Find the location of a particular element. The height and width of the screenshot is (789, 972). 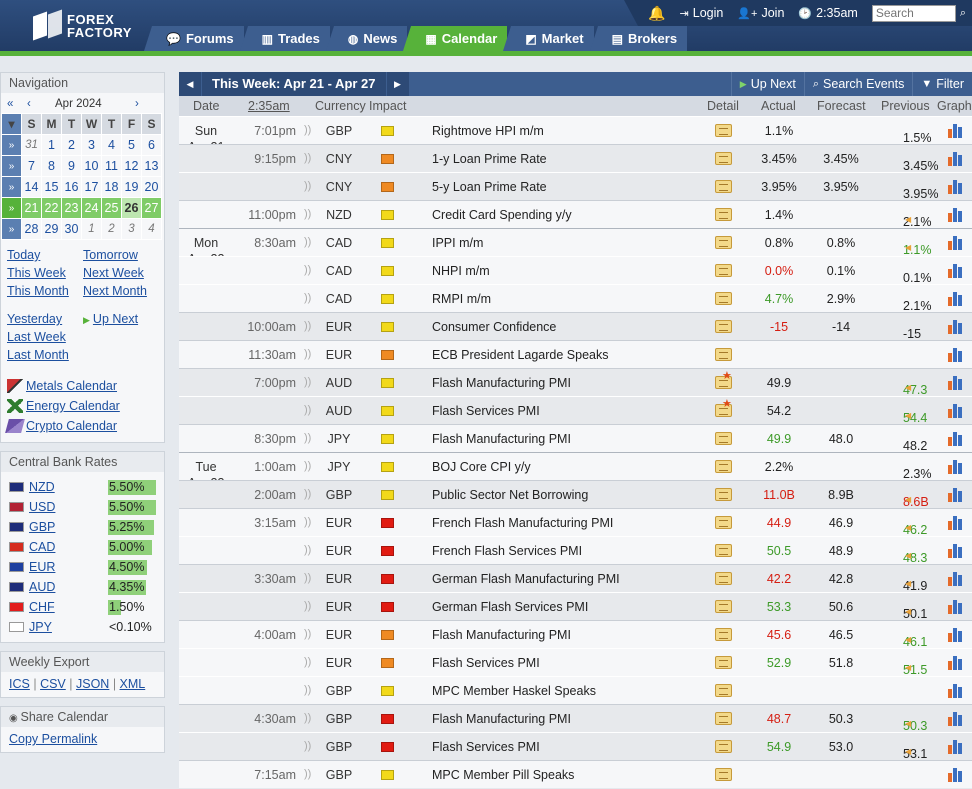

calendar-day: 8 is located at coordinates (51, 166).